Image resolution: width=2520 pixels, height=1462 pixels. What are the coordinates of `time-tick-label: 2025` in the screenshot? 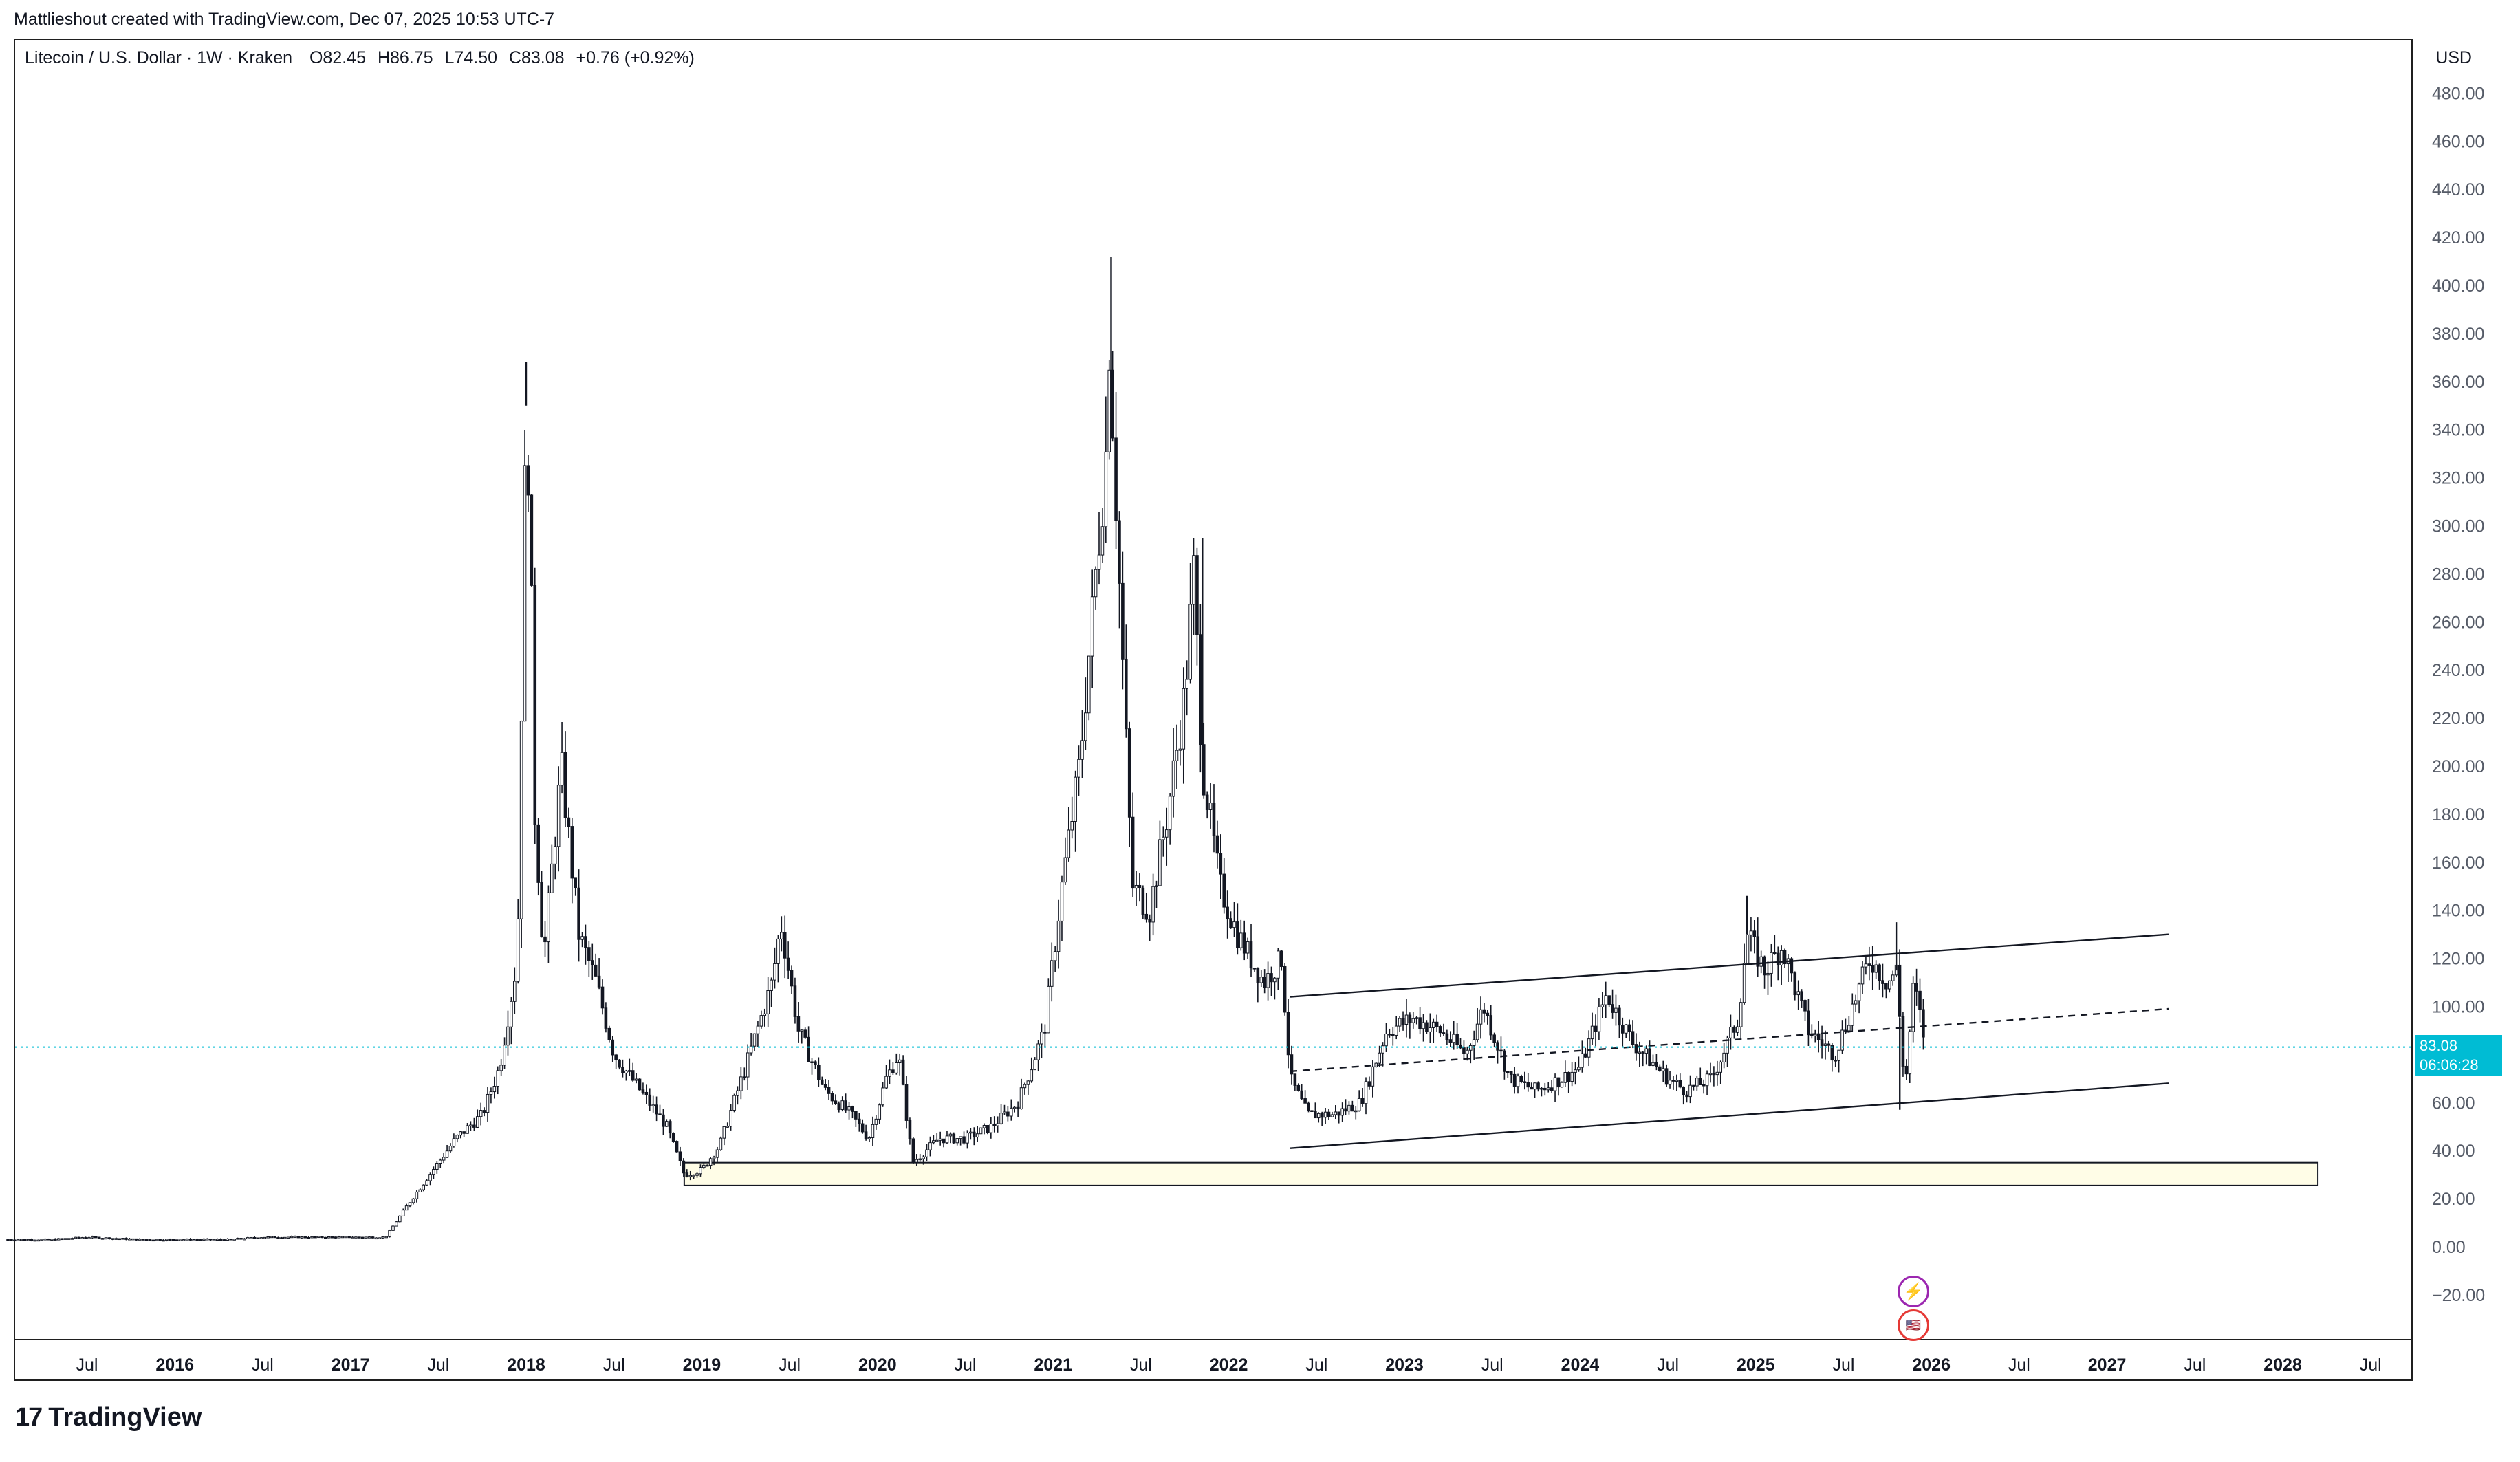 It's located at (1756, 1365).